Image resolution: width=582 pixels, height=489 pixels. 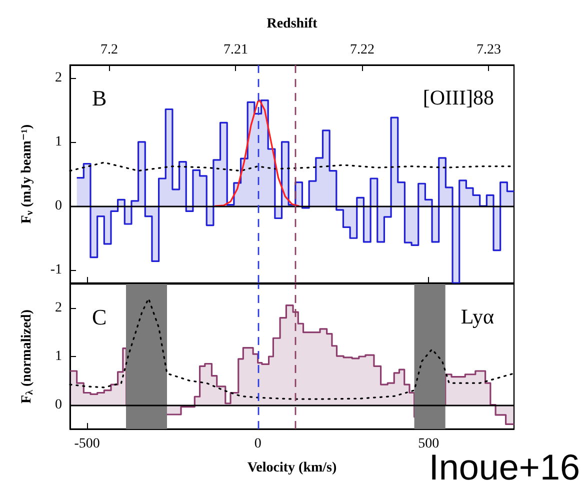 What do you see at coordinates (99, 98) in the screenshot?
I see `annotation: B` at bounding box center [99, 98].